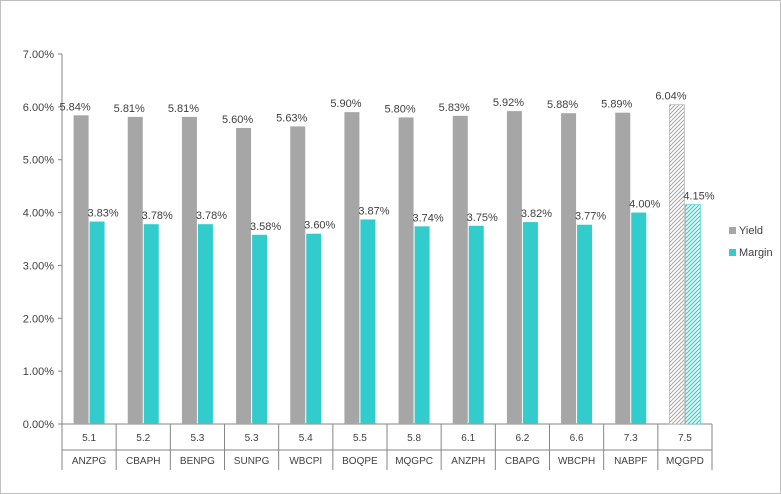 Image resolution: width=781 pixels, height=494 pixels. I want to click on category-label-bottom: MQGPC, so click(414, 461).